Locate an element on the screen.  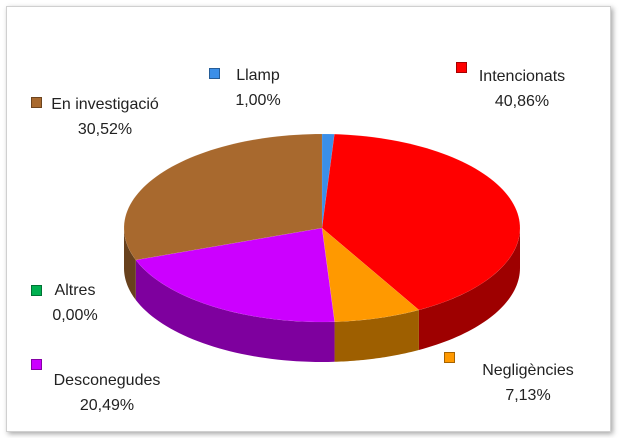
data-label: En investigació 30,52% is located at coordinates (105, 117).